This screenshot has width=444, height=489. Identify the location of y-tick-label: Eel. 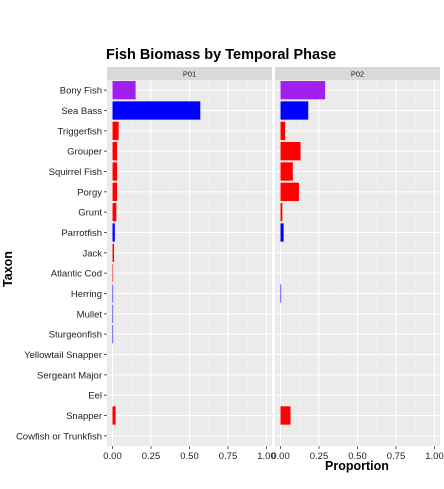
(95, 396).